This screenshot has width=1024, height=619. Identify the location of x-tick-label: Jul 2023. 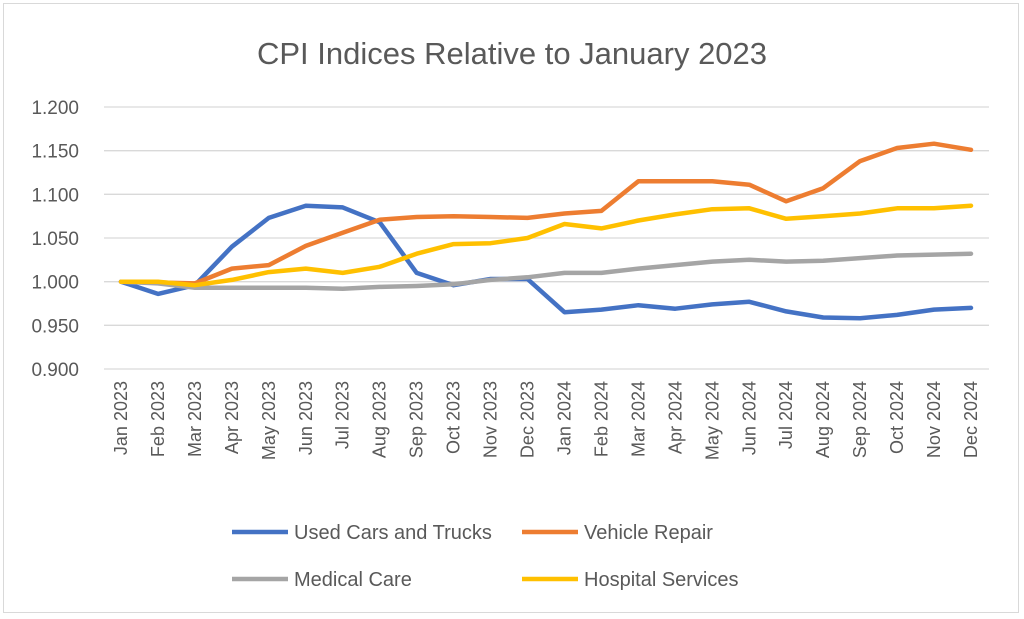
(343, 415).